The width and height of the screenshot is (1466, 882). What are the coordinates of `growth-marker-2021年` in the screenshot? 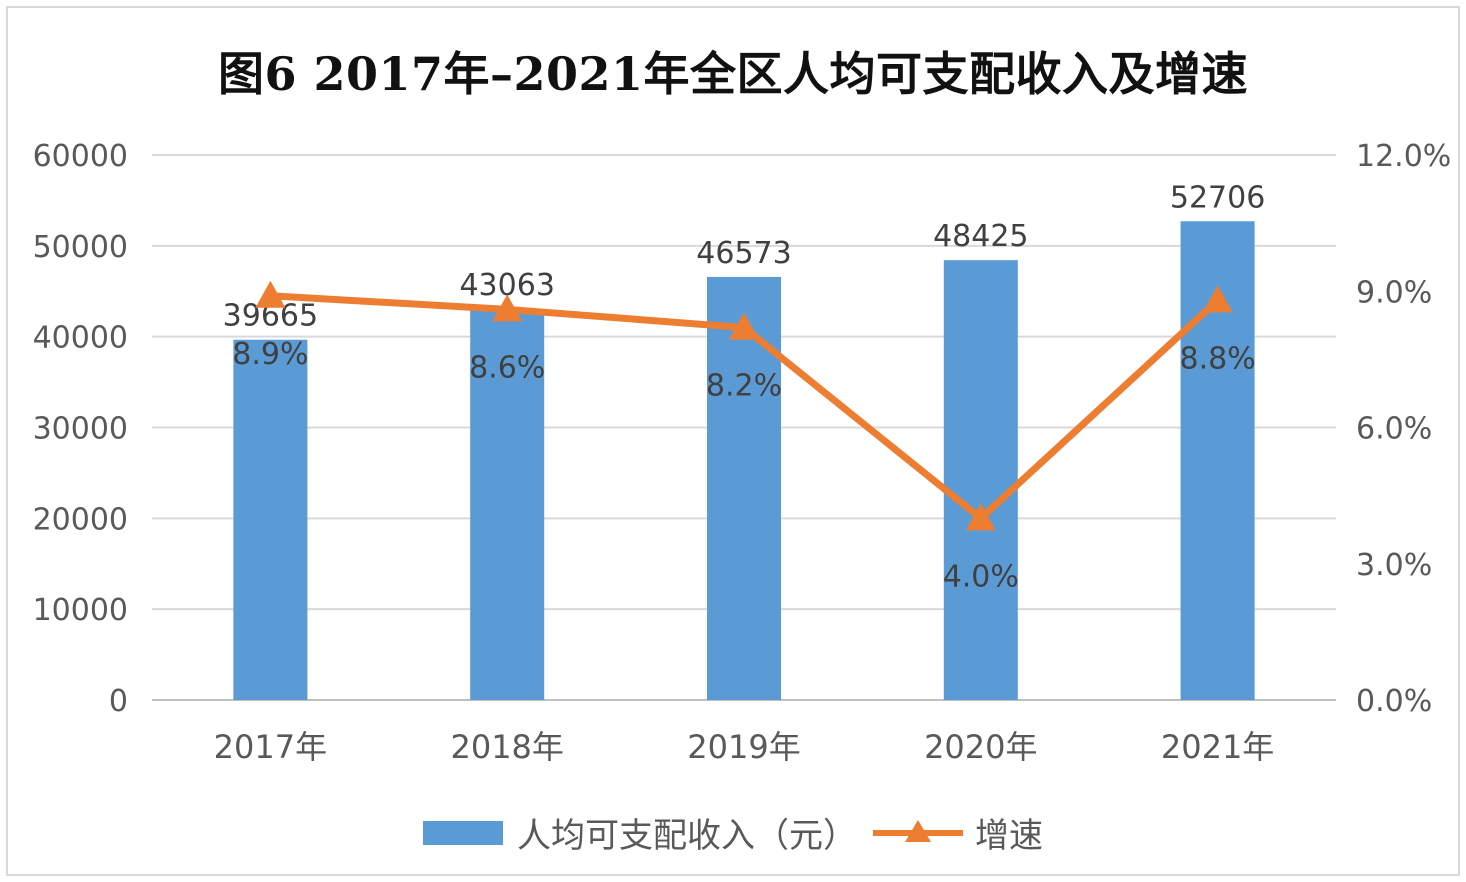 It's located at (1217, 299).